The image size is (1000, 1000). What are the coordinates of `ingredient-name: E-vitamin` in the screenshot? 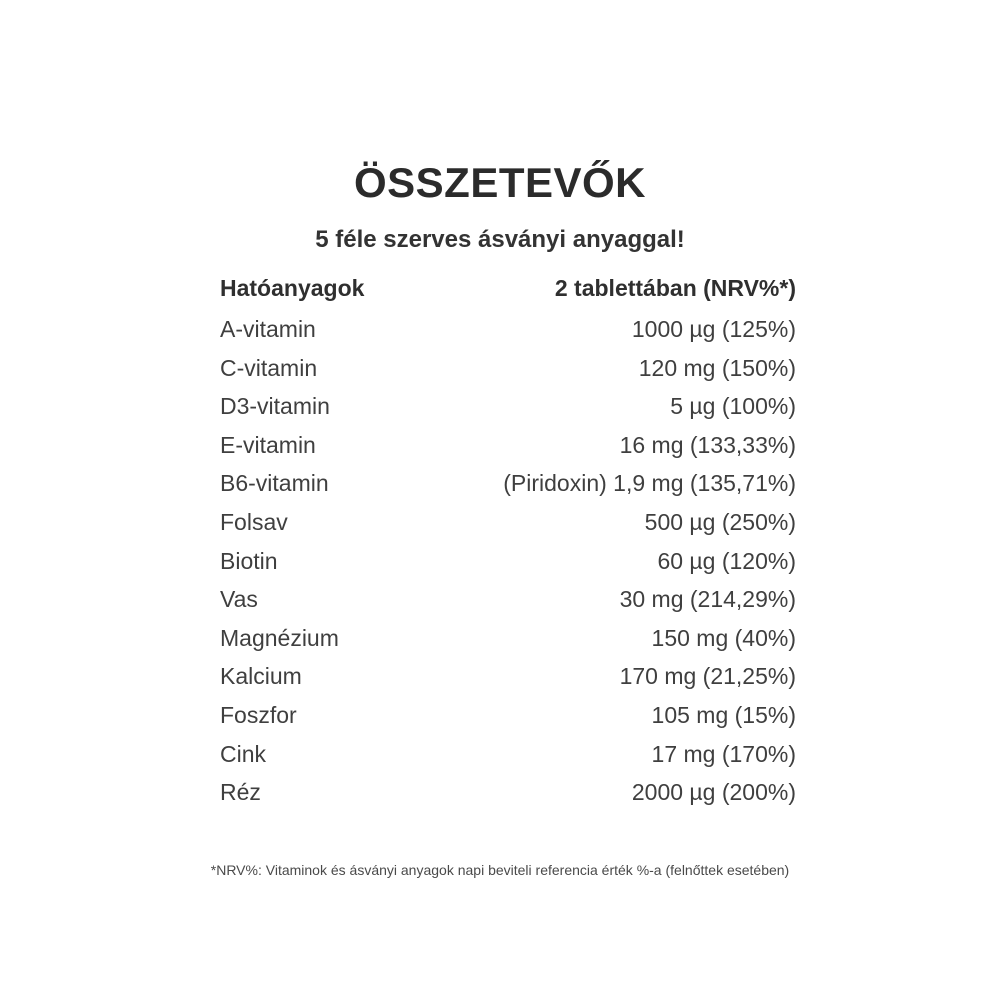 It's located at (268, 444).